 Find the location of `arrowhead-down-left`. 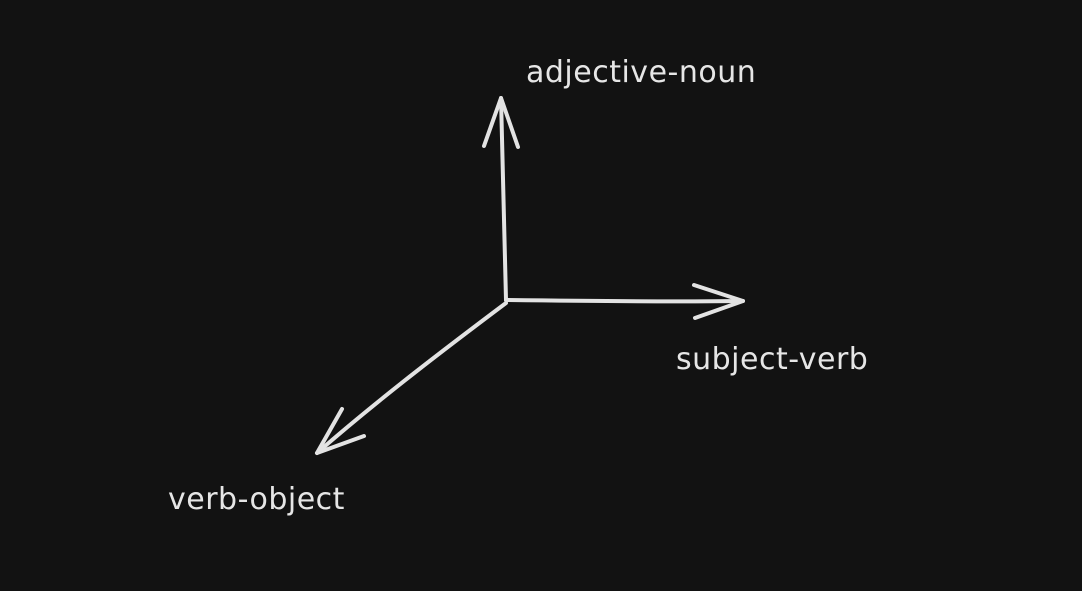

arrowhead-down-left is located at coordinates (340, 431).